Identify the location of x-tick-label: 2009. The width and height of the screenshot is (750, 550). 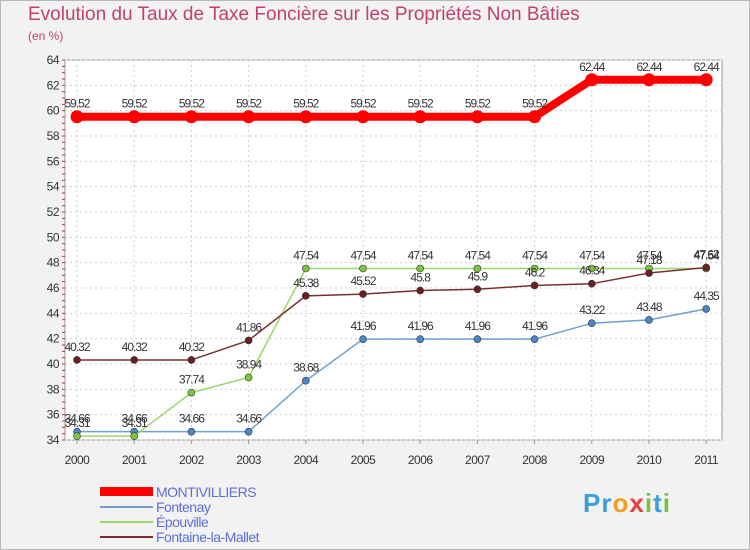
(592, 460).